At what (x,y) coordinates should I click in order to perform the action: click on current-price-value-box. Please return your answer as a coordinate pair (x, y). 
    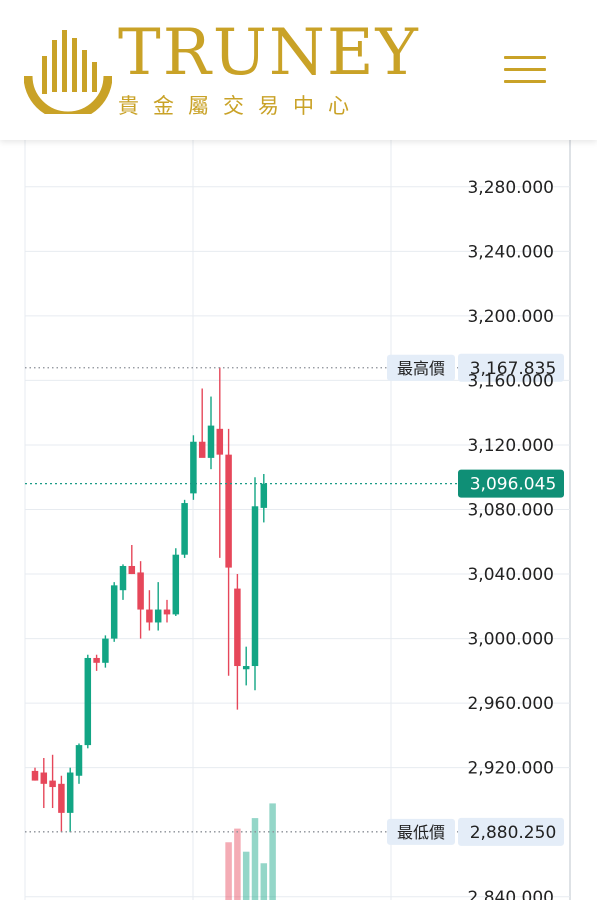
    Looking at the image, I should click on (511, 483).